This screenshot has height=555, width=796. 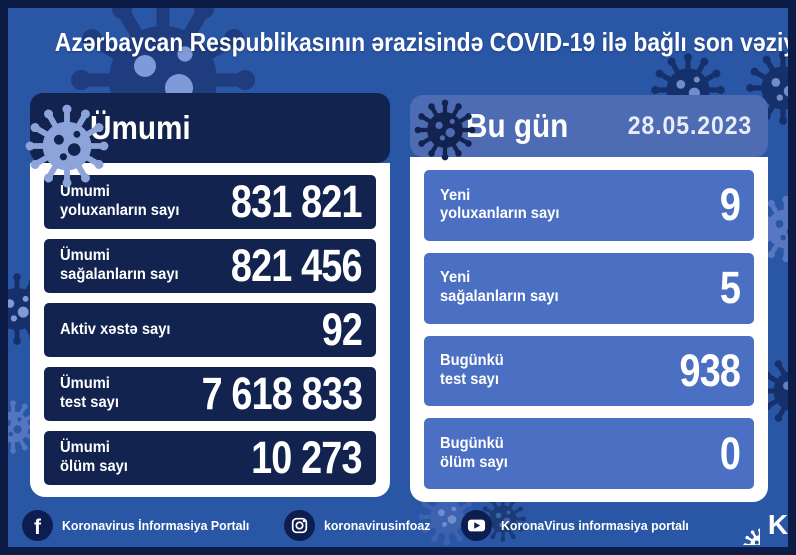 What do you see at coordinates (589, 126) in the screenshot?
I see `today-panel-header: Bu gün 28.05.2023` at bounding box center [589, 126].